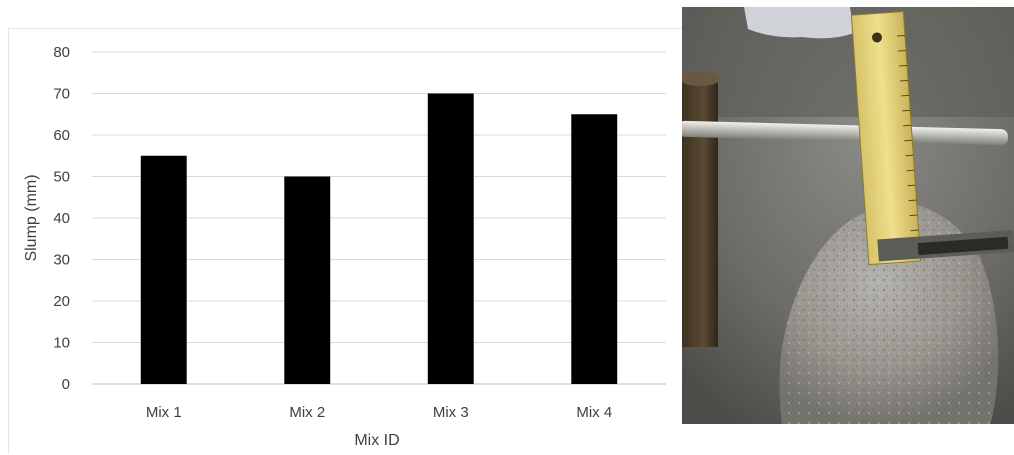 This screenshot has width=1014, height=455. What do you see at coordinates (451, 412) in the screenshot?
I see `x-tick-label: Mix 3` at bounding box center [451, 412].